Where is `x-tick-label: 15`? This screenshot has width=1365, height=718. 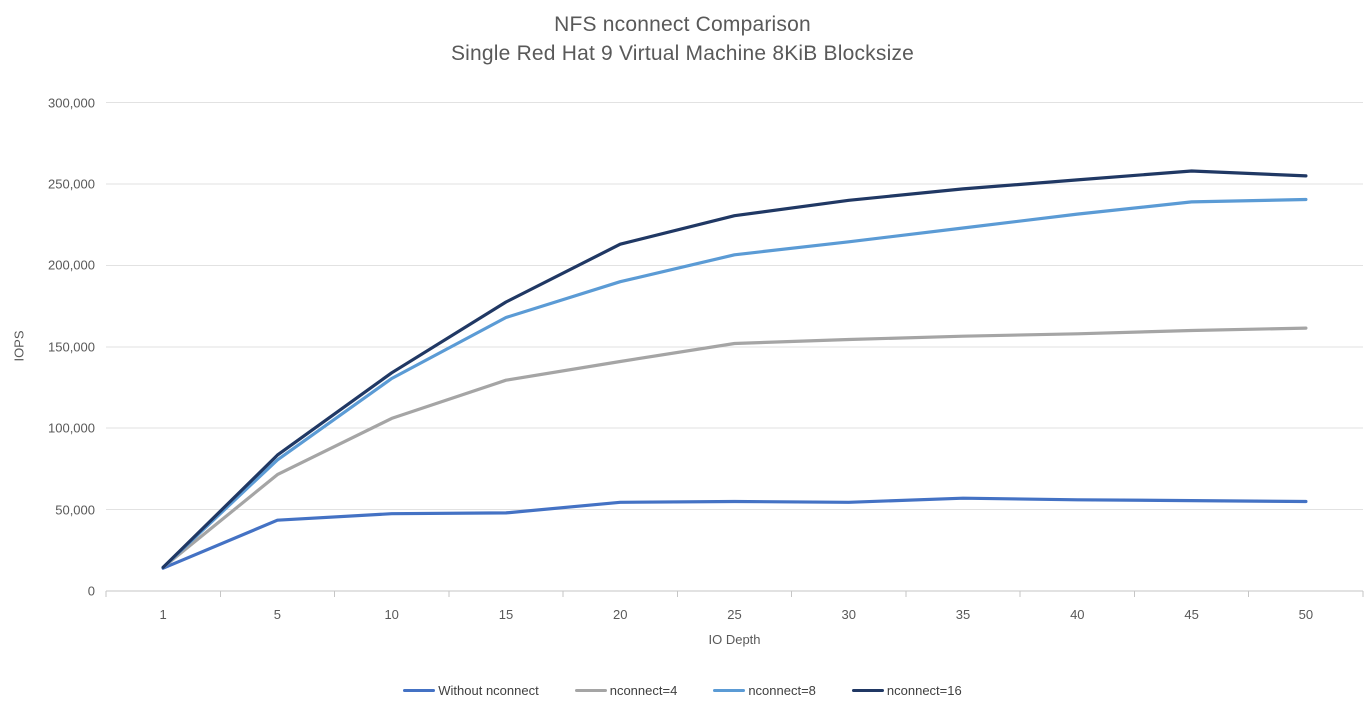
x-tick-label: 15 is located at coordinates (506, 614).